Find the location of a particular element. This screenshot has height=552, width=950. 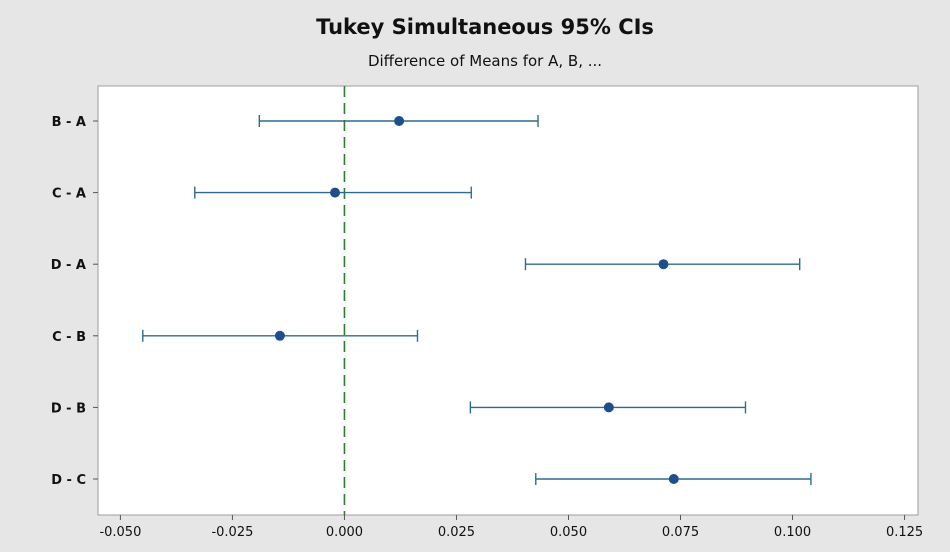

x-tick-label: 0.075 is located at coordinates (680, 532).